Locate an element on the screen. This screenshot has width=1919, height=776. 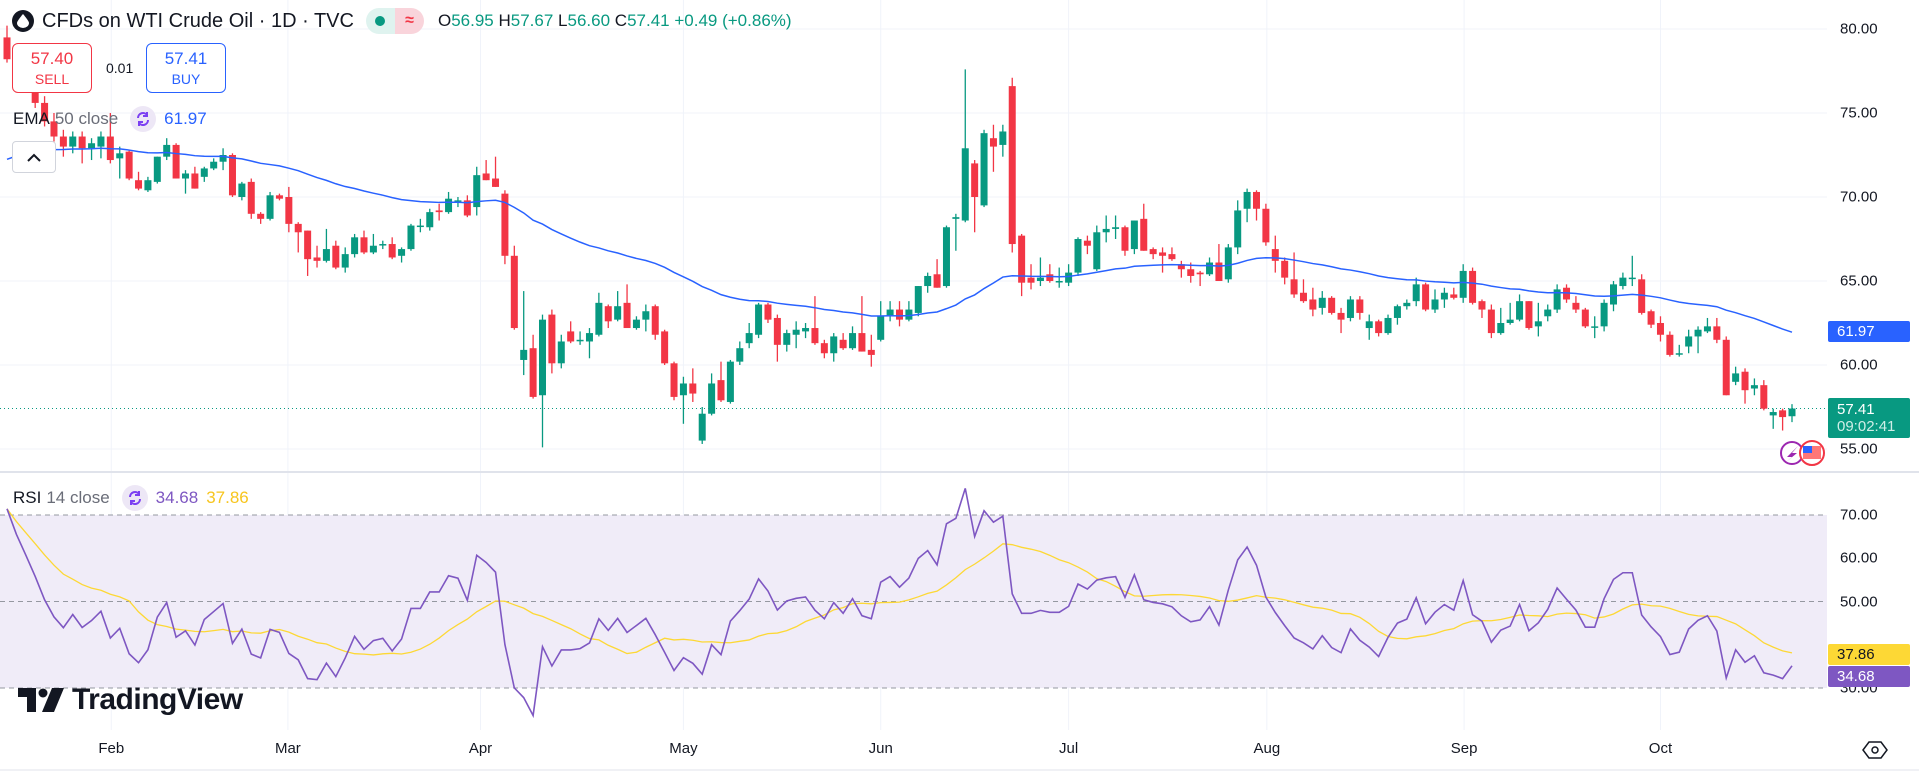
ema-legend: EMA 50 close 61.97 is located at coordinates (110, 119).